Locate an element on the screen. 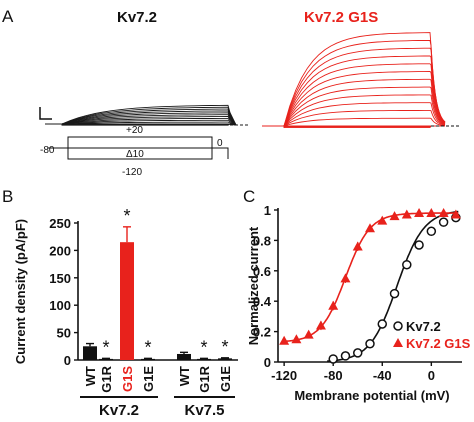 The height and width of the screenshot is (422, 474). x-tick-label: -80 is located at coordinates (333, 375).